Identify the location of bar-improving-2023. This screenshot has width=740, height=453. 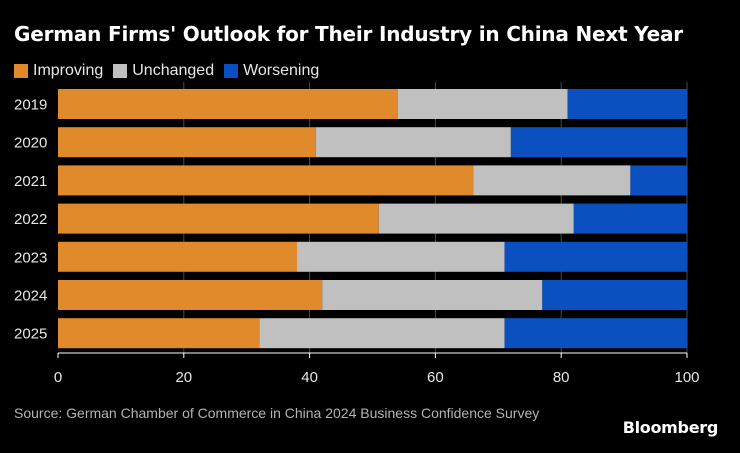
(178, 256).